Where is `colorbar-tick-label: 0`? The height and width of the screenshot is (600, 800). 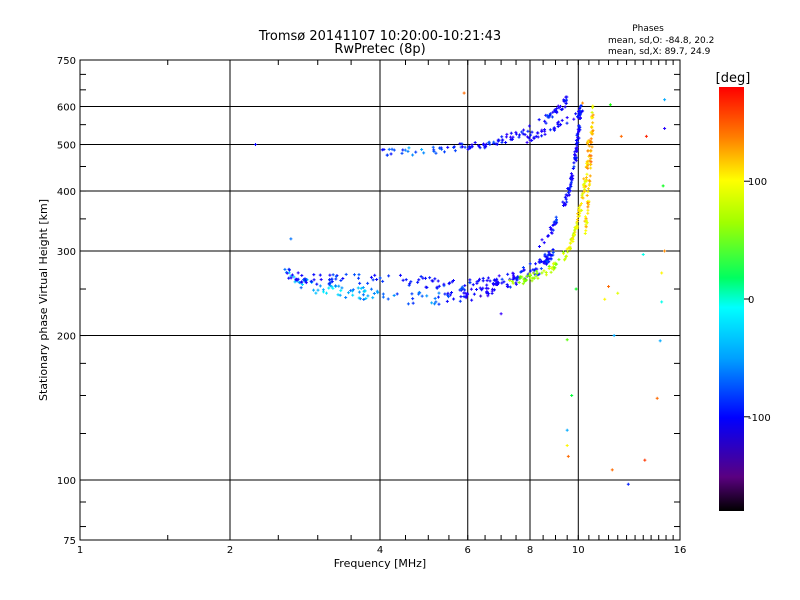 colorbar-tick-label: 0 is located at coordinates (751, 300).